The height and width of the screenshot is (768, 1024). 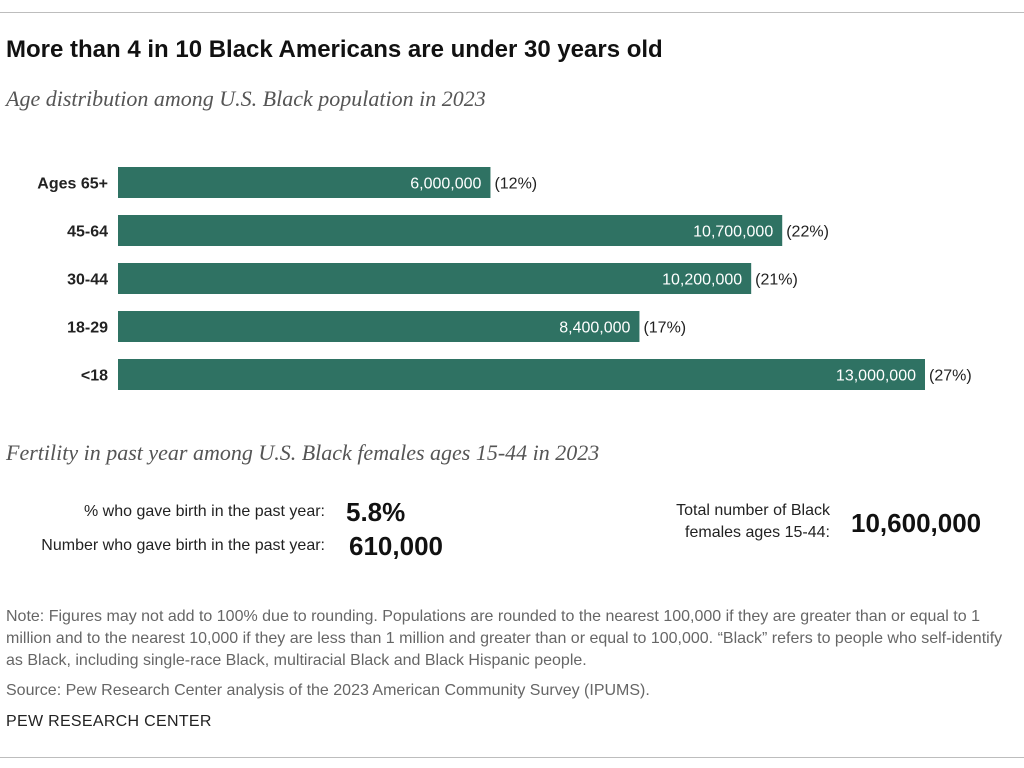 I want to click on total-females-label-line1: Total number of Black, so click(x=753, y=510).